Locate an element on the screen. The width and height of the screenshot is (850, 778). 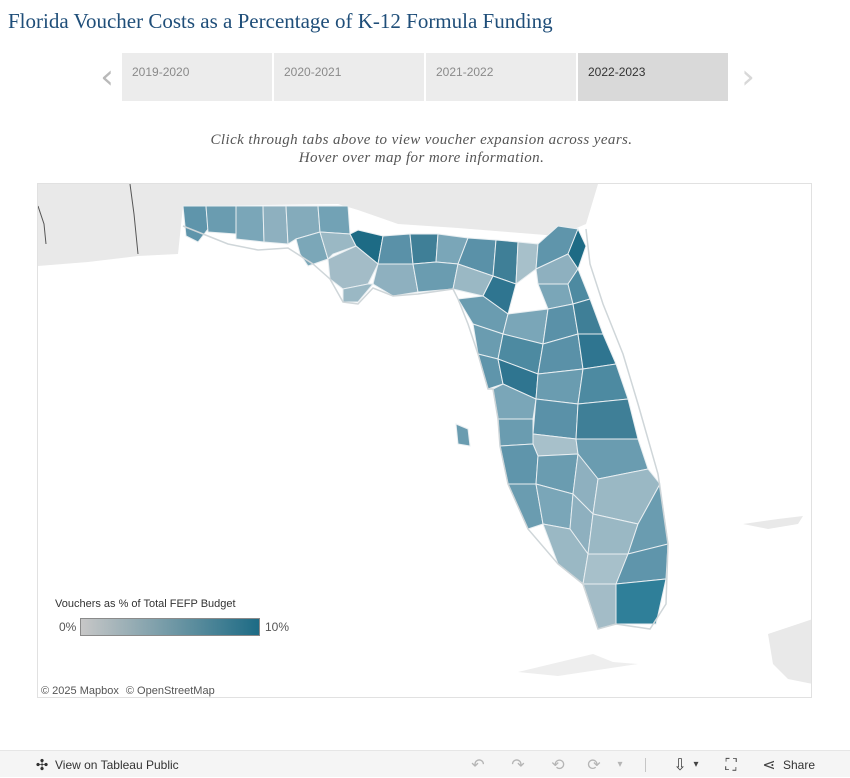
share-icon: ⋖ is located at coordinates (769, 764).